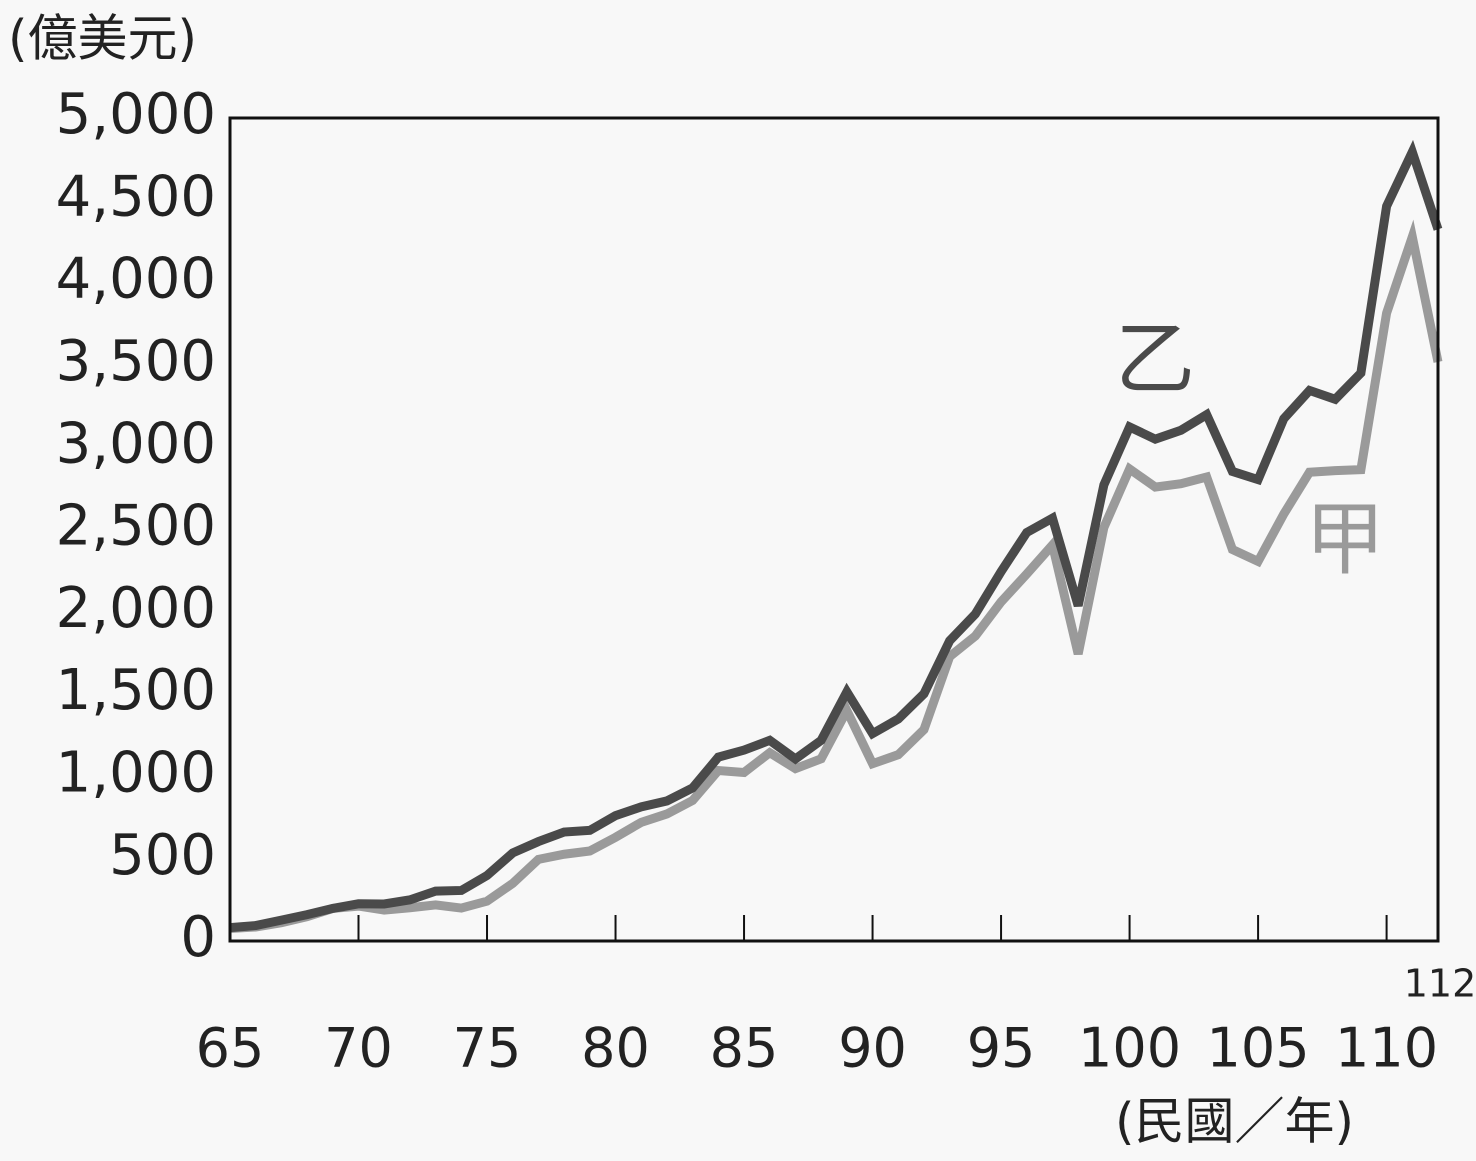  What do you see at coordinates (1258, 1048) in the screenshot?
I see `x-tick-label: 105` at bounding box center [1258, 1048].